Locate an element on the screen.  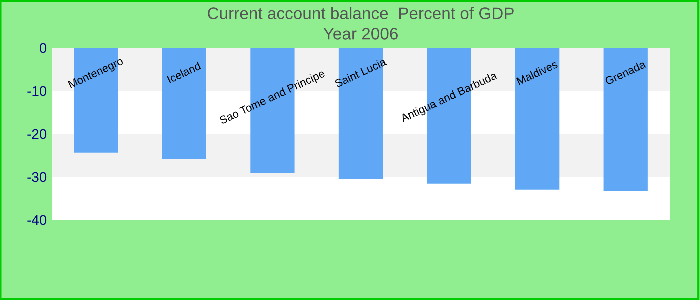
y-tick-label: -30 is located at coordinates (37, 177).